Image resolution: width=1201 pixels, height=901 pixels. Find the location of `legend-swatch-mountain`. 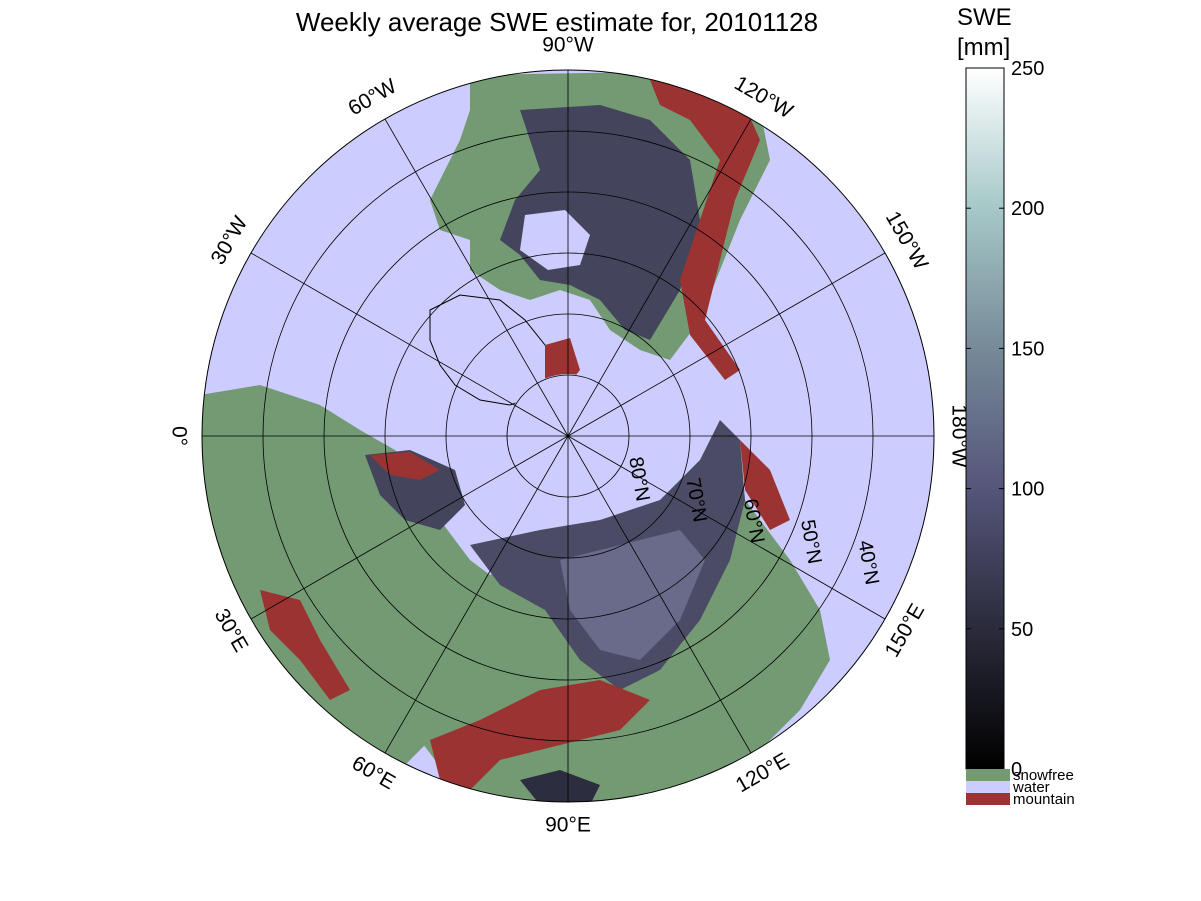

legend-swatch-mountain is located at coordinates (988, 799).